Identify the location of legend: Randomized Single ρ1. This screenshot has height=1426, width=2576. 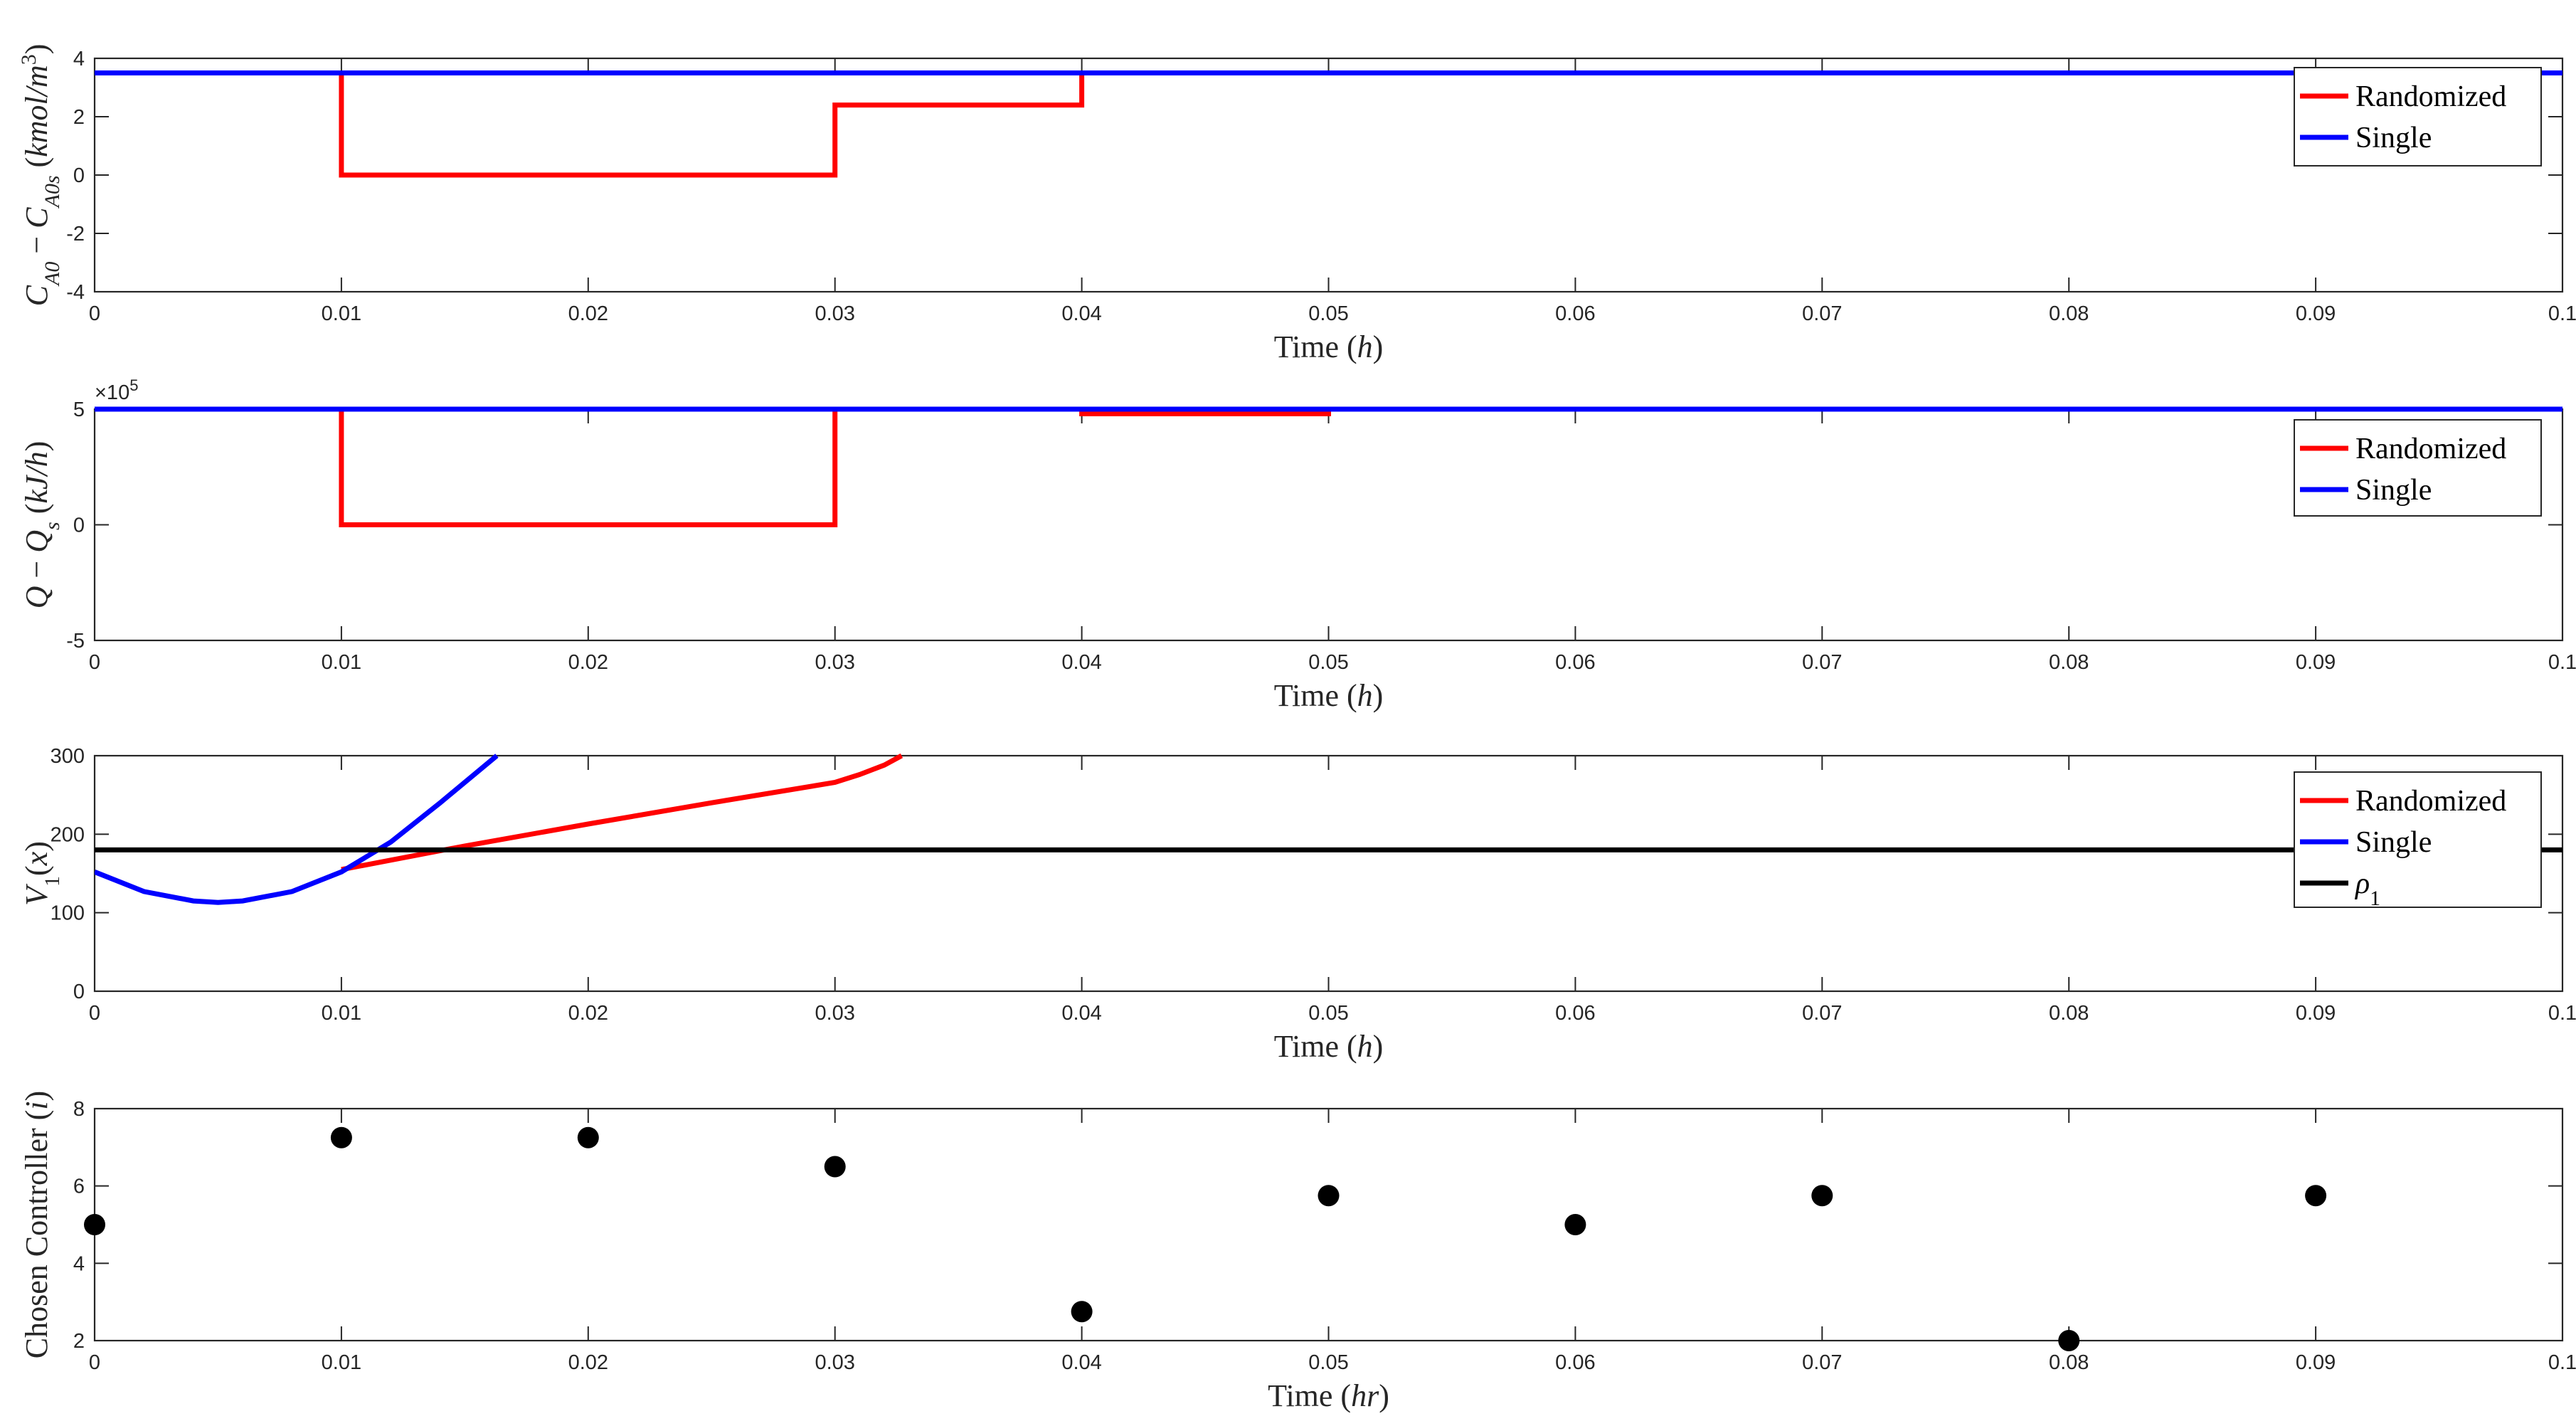
(2418, 840).